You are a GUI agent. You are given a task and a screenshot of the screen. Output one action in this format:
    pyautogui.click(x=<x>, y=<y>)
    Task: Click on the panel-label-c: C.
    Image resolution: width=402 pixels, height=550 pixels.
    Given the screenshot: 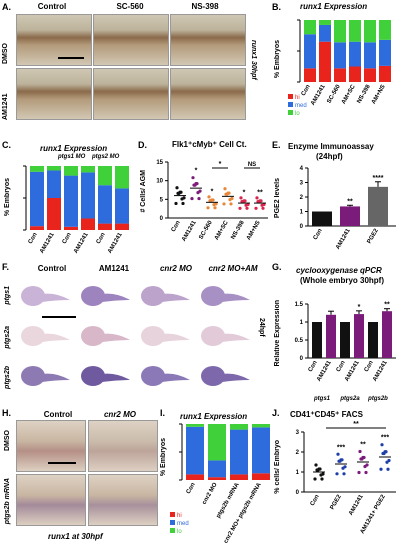 What is the action you would take?
    pyautogui.click(x=6, y=145)
    